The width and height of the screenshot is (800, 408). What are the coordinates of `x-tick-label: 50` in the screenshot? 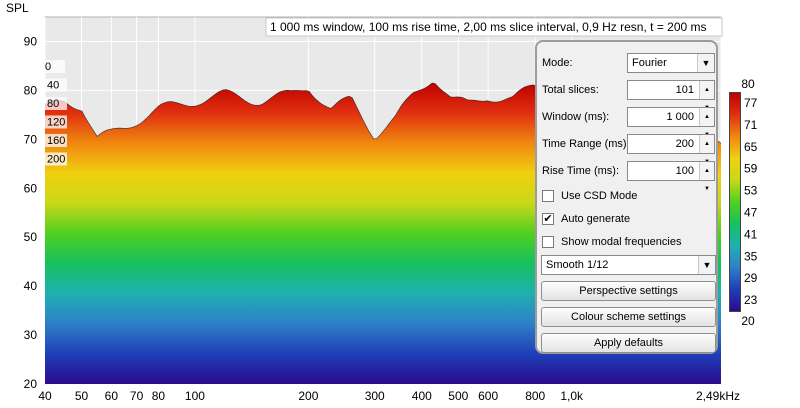 It's located at (82, 396).